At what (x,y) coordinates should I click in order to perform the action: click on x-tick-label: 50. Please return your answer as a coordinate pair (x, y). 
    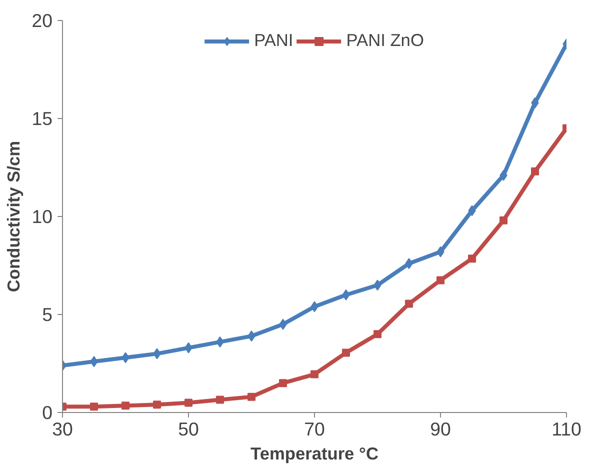
    Looking at the image, I should click on (188, 429).